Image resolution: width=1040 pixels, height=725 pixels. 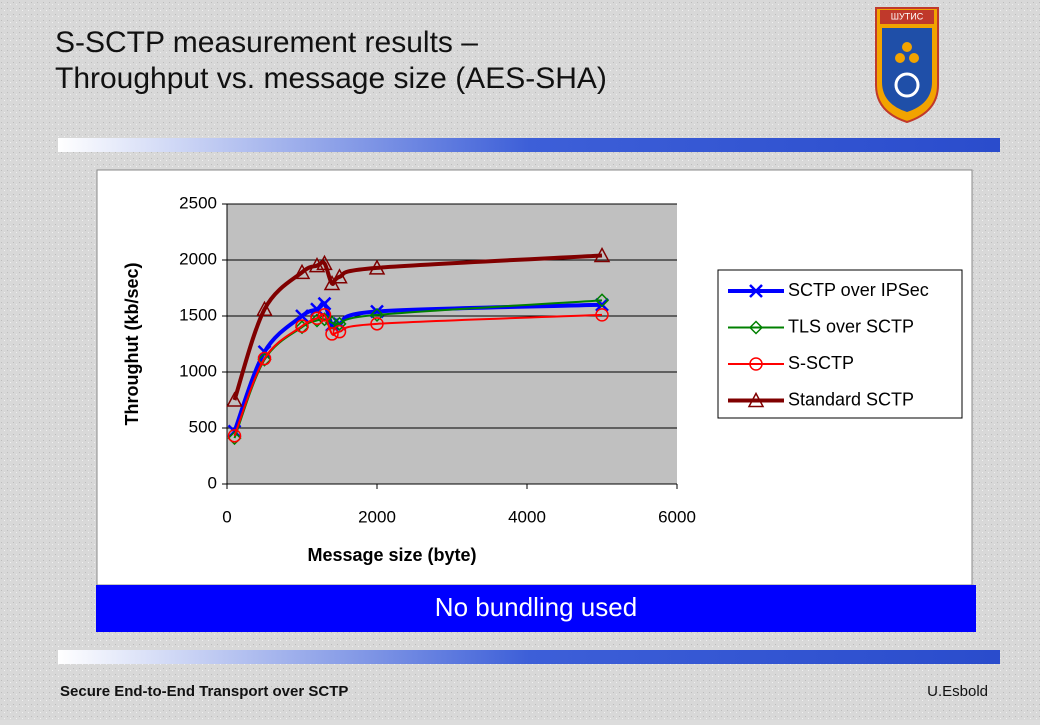 What do you see at coordinates (203, 426) in the screenshot?
I see `y-tick-label: 500` at bounding box center [203, 426].